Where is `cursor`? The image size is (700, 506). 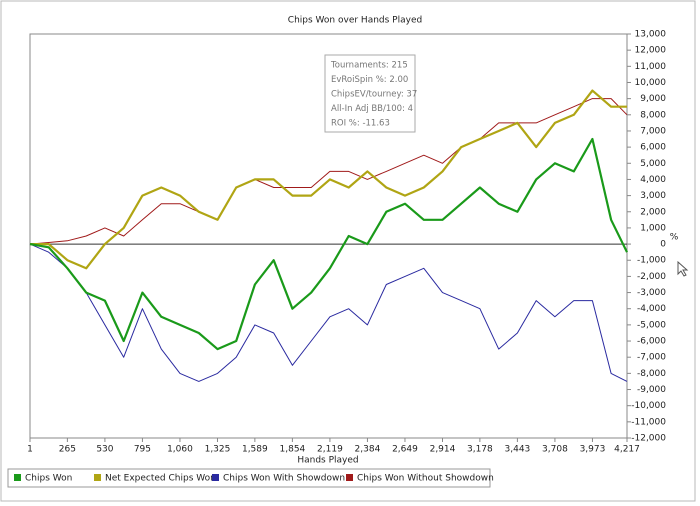 cursor is located at coordinates (683, 268).